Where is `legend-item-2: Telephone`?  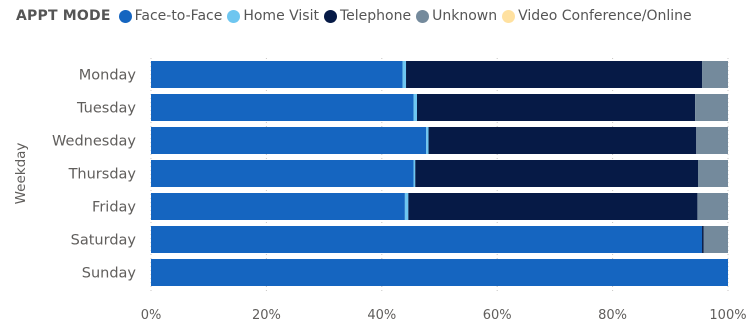 legend-item-2: Telephone is located at coordinates (367, 16).